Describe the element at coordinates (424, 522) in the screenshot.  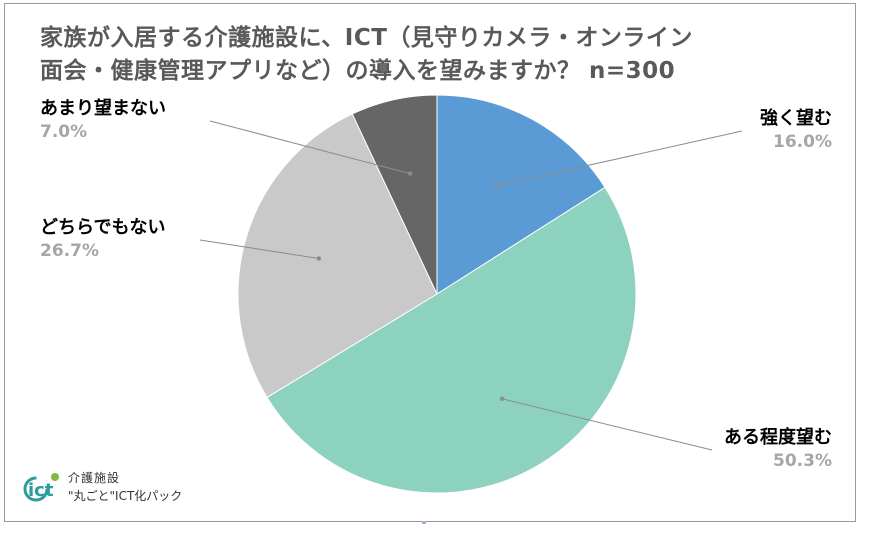
I see `bottom-marker` at that location.